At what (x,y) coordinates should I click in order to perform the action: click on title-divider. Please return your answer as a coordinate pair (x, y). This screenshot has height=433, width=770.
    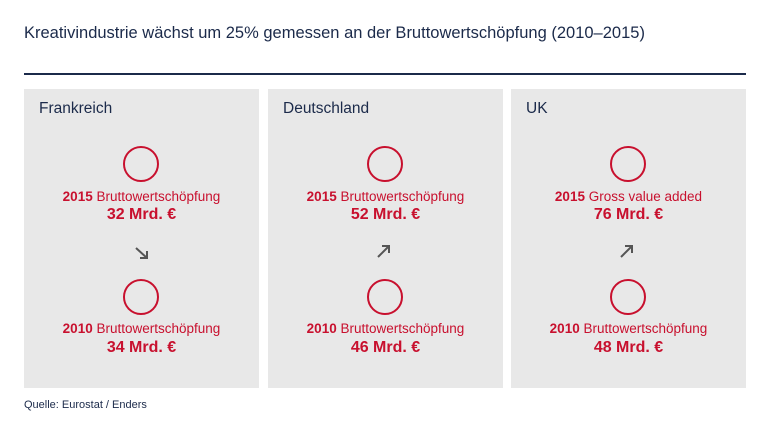
    Looking at the image, I should click on (385, 74).